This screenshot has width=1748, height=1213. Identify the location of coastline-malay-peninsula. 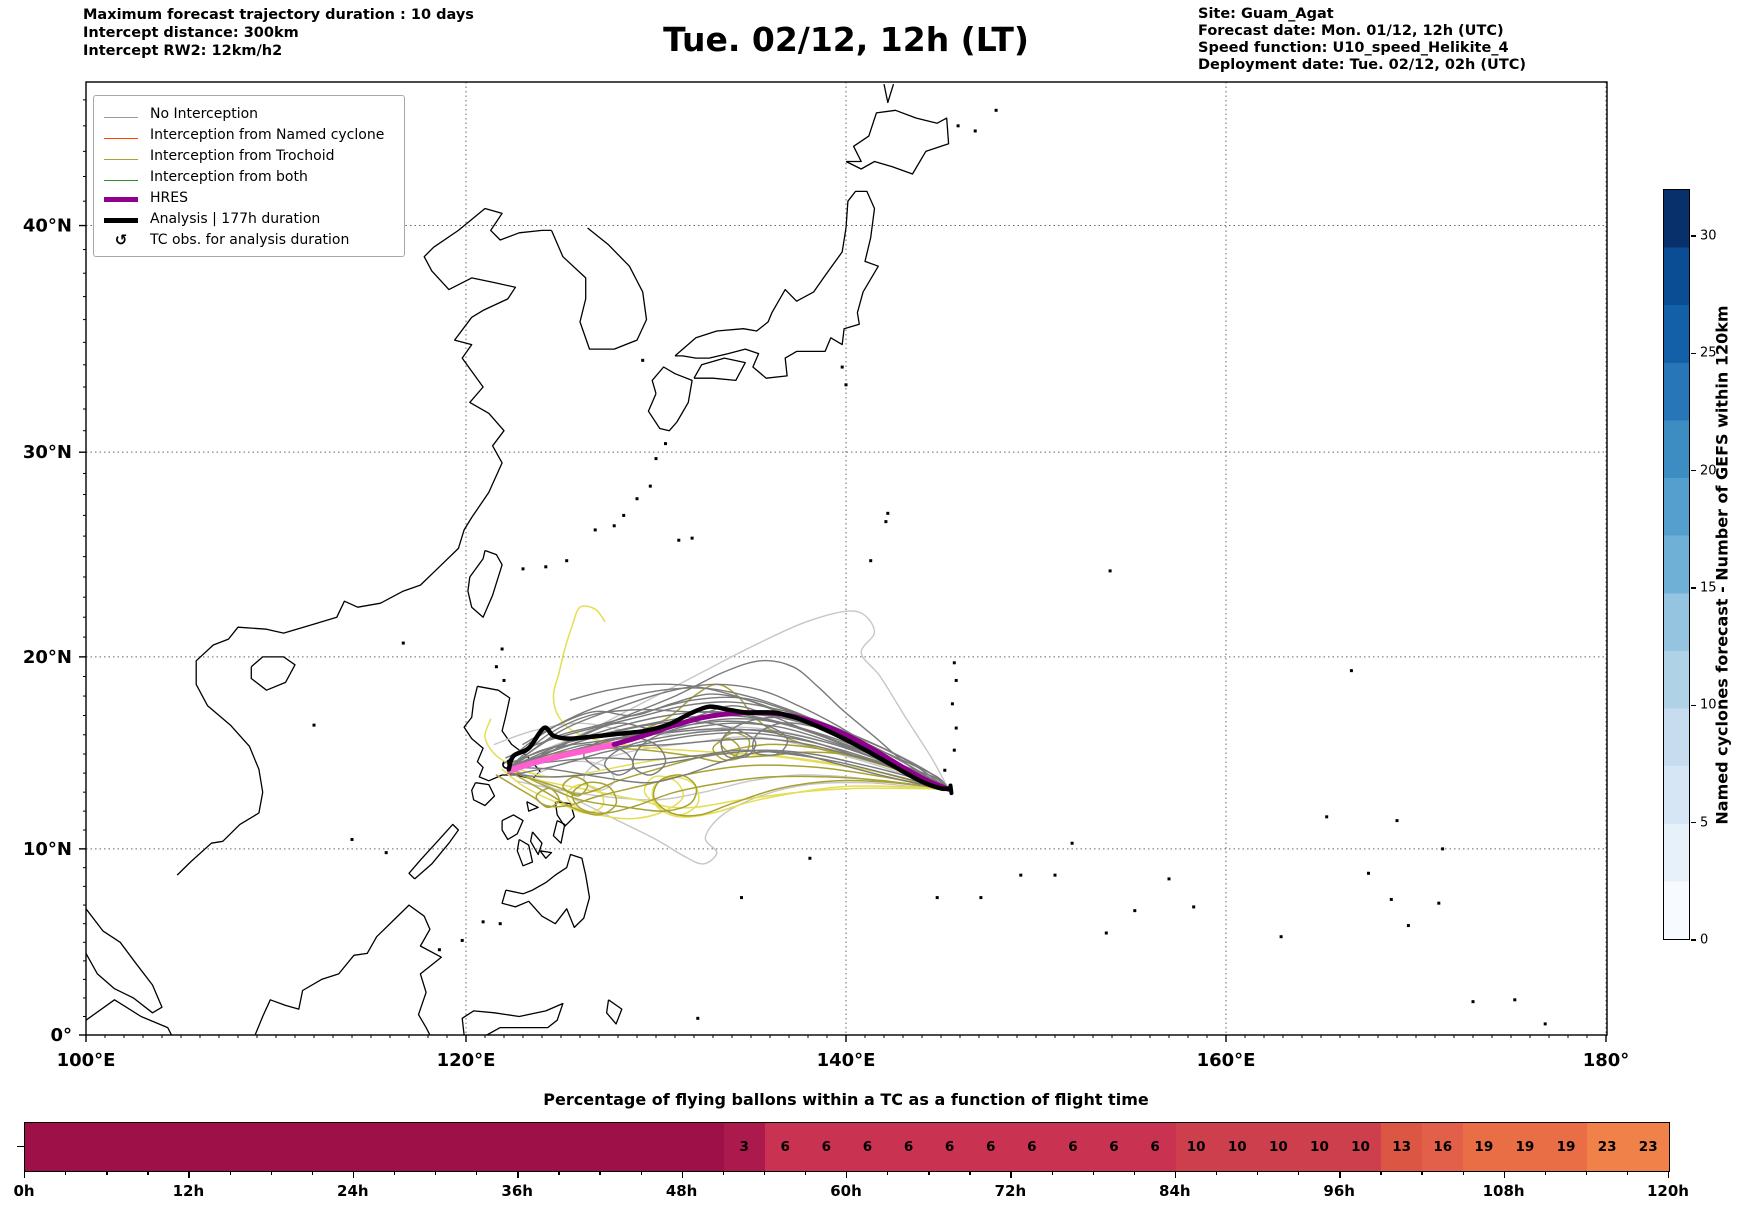
(124, 961).